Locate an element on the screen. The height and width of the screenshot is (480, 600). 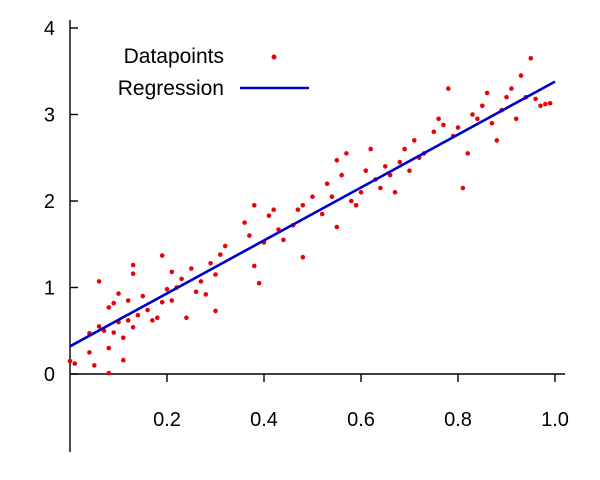
legend: Datapoints Regression is located at coordinates (213, 72).